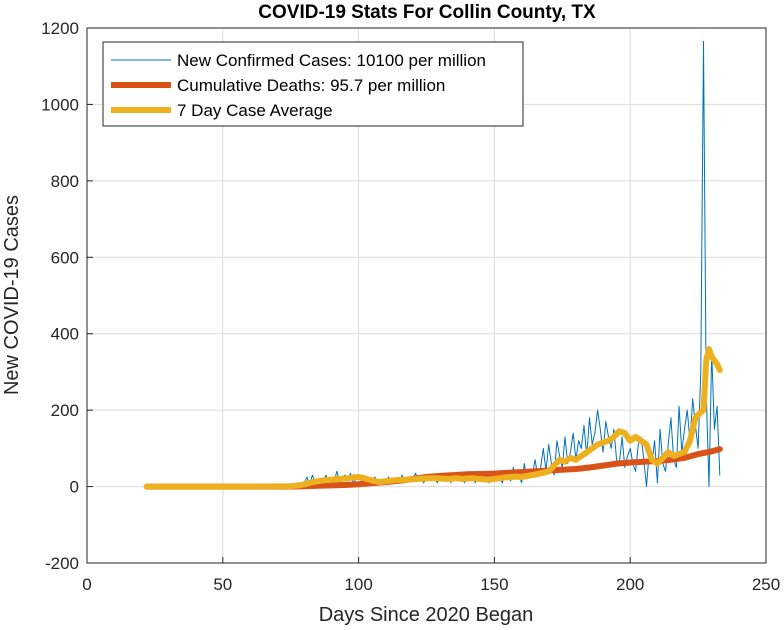 This screenshot has height=630, width=784. Describe the element at coordinates (331, 60) in the screenshot. I see `legend-label-new-cases: New Confirmed Cases: 10100 per million` at that location.